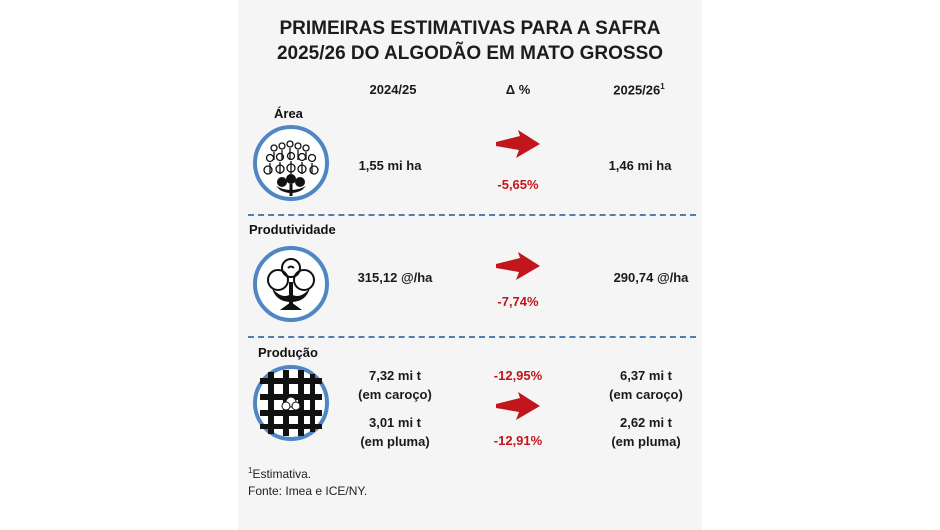 The height and width of the screenshot is (530, 940). I want to click on row-label-produtividade: Produtividade, so click(292, 229).